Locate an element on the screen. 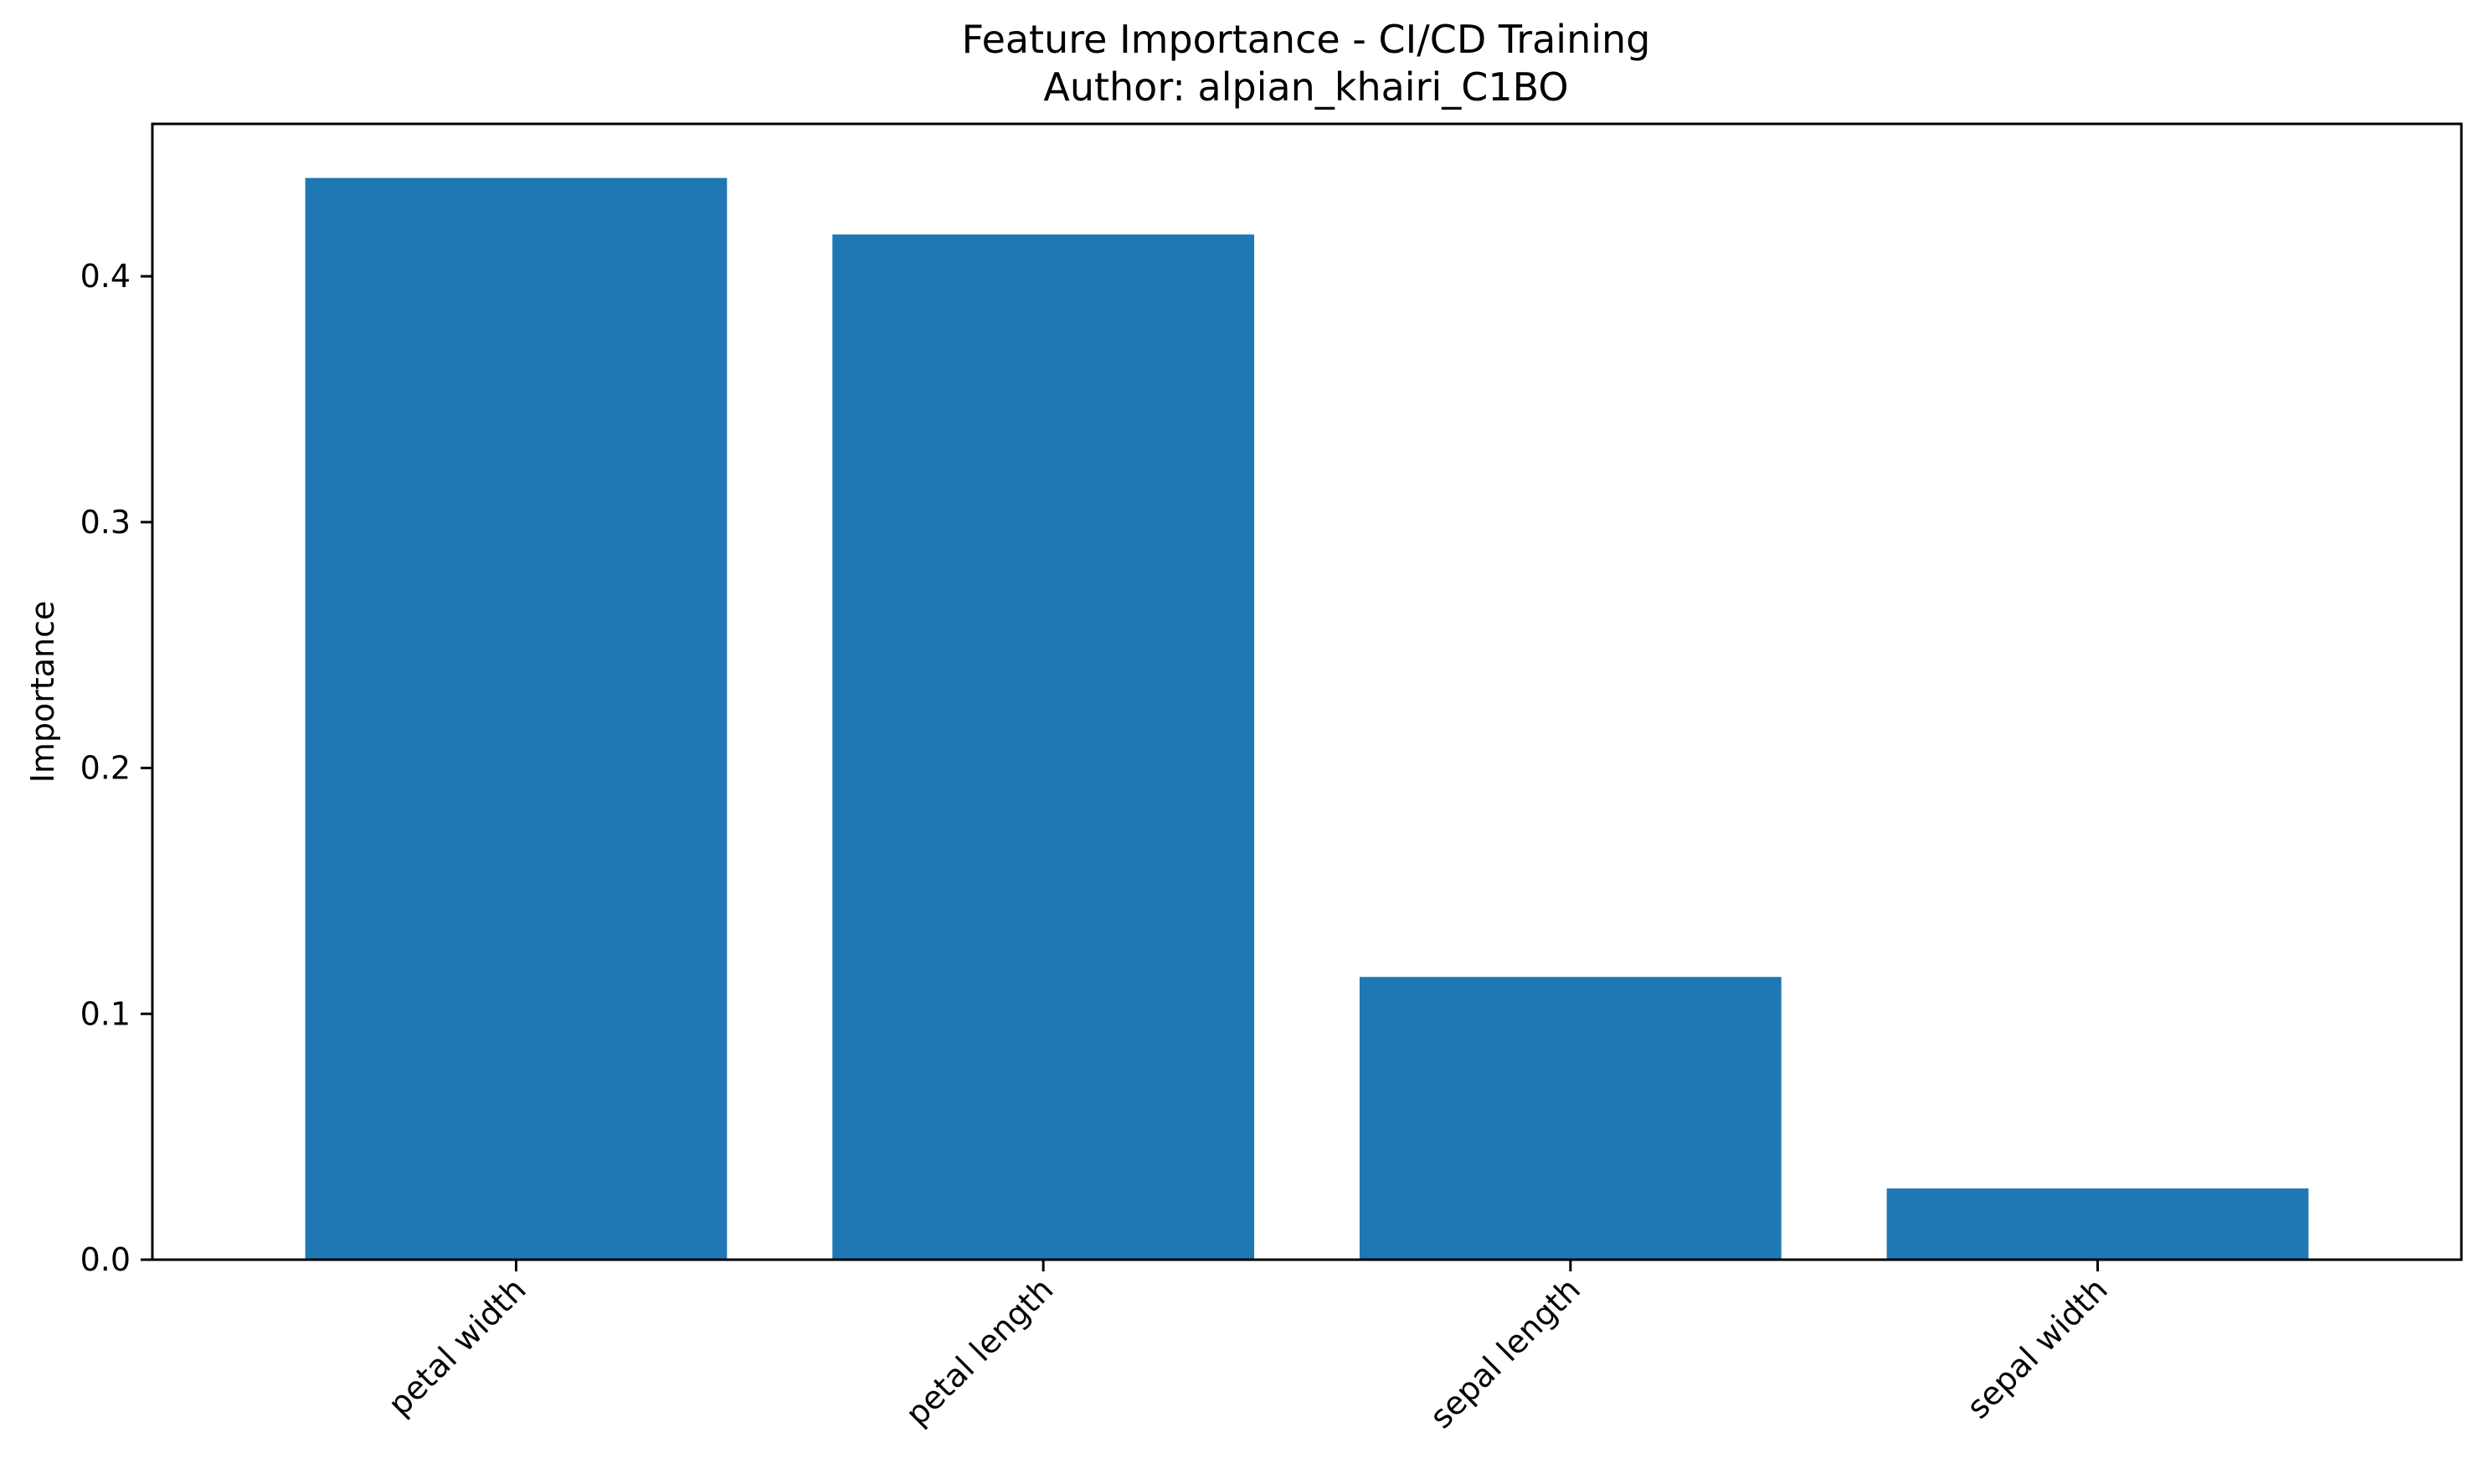 This screenshot has width=2484, height=1484. y-tick-label: 0.3 is located at coordinates (105, 522).